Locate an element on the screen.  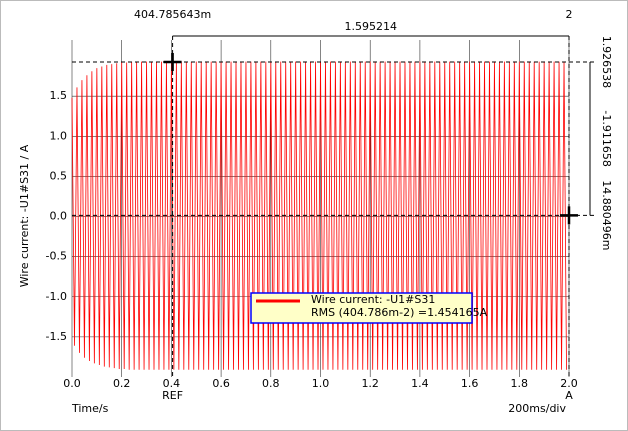
legend-label: Wire current: -U1#S31 is located at coordinates (373, 299).